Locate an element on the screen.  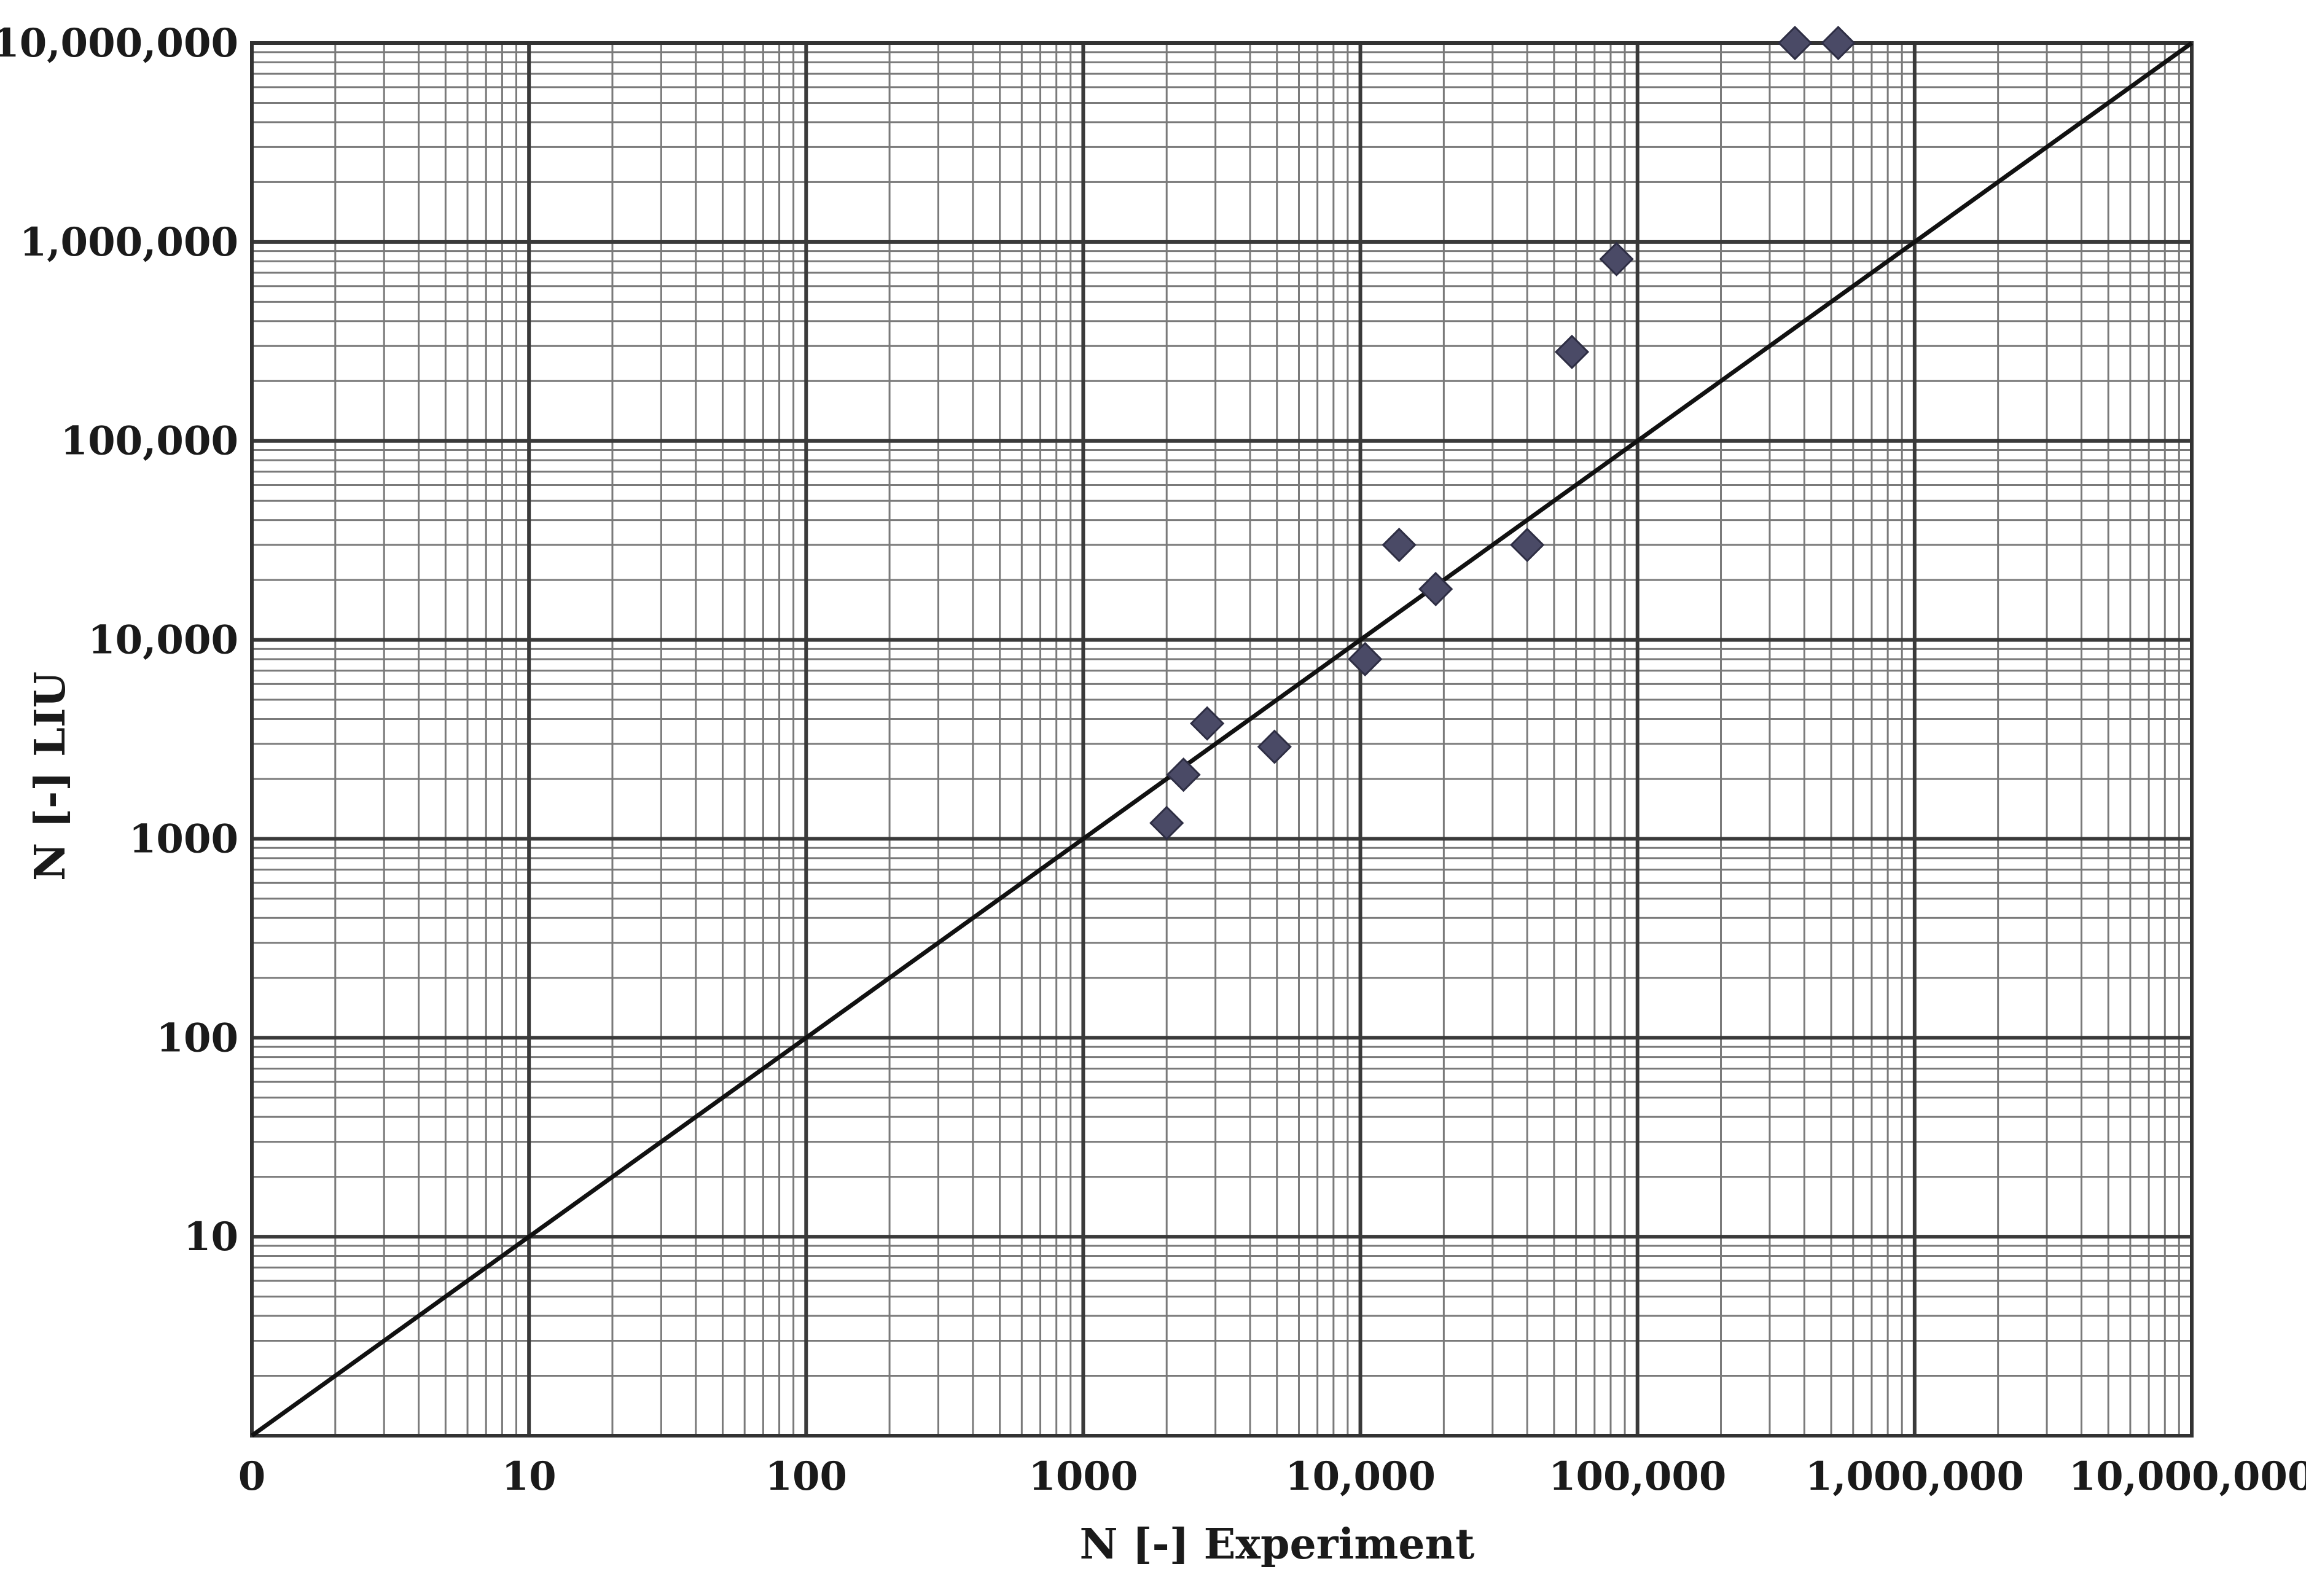
x-tick-label: 1,000,000 is located at coordinates (1914, 1476).